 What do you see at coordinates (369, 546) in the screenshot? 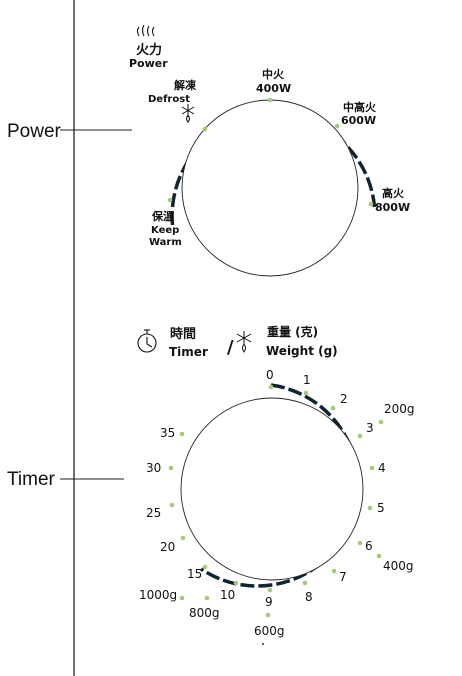
I see `timer-mark-6: 6` at bounding box center [369, 546].